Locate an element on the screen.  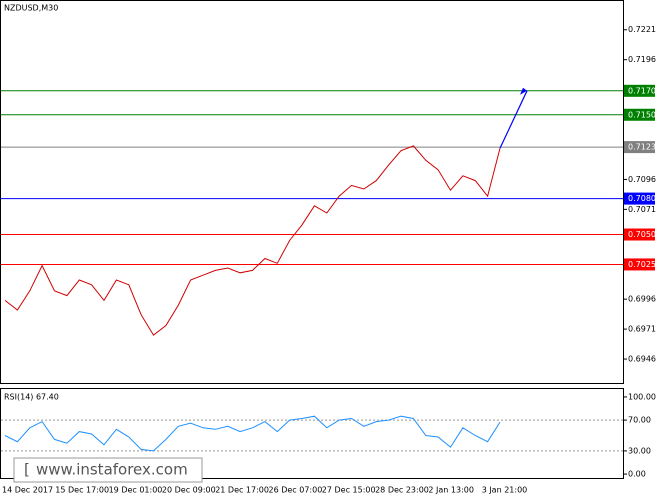
watermark-text: www.instaforex.com is located at coordinates (112, 470).